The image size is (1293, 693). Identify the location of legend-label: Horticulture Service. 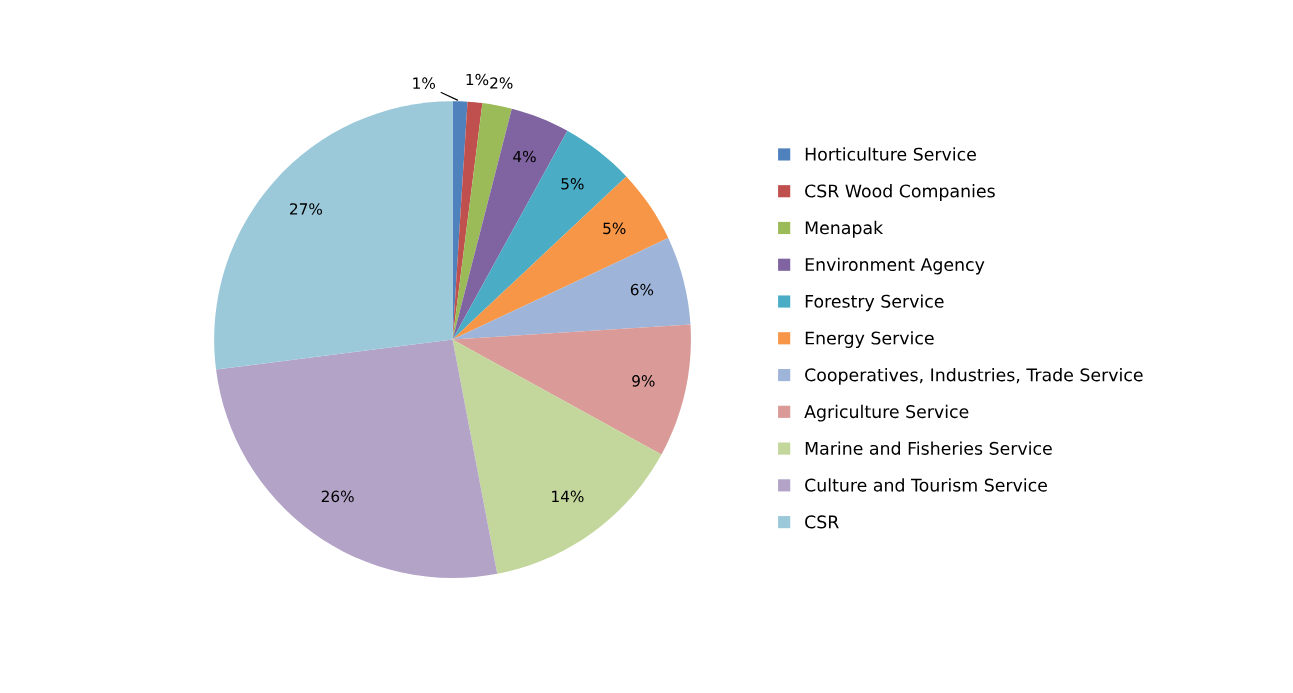
(890, 154).